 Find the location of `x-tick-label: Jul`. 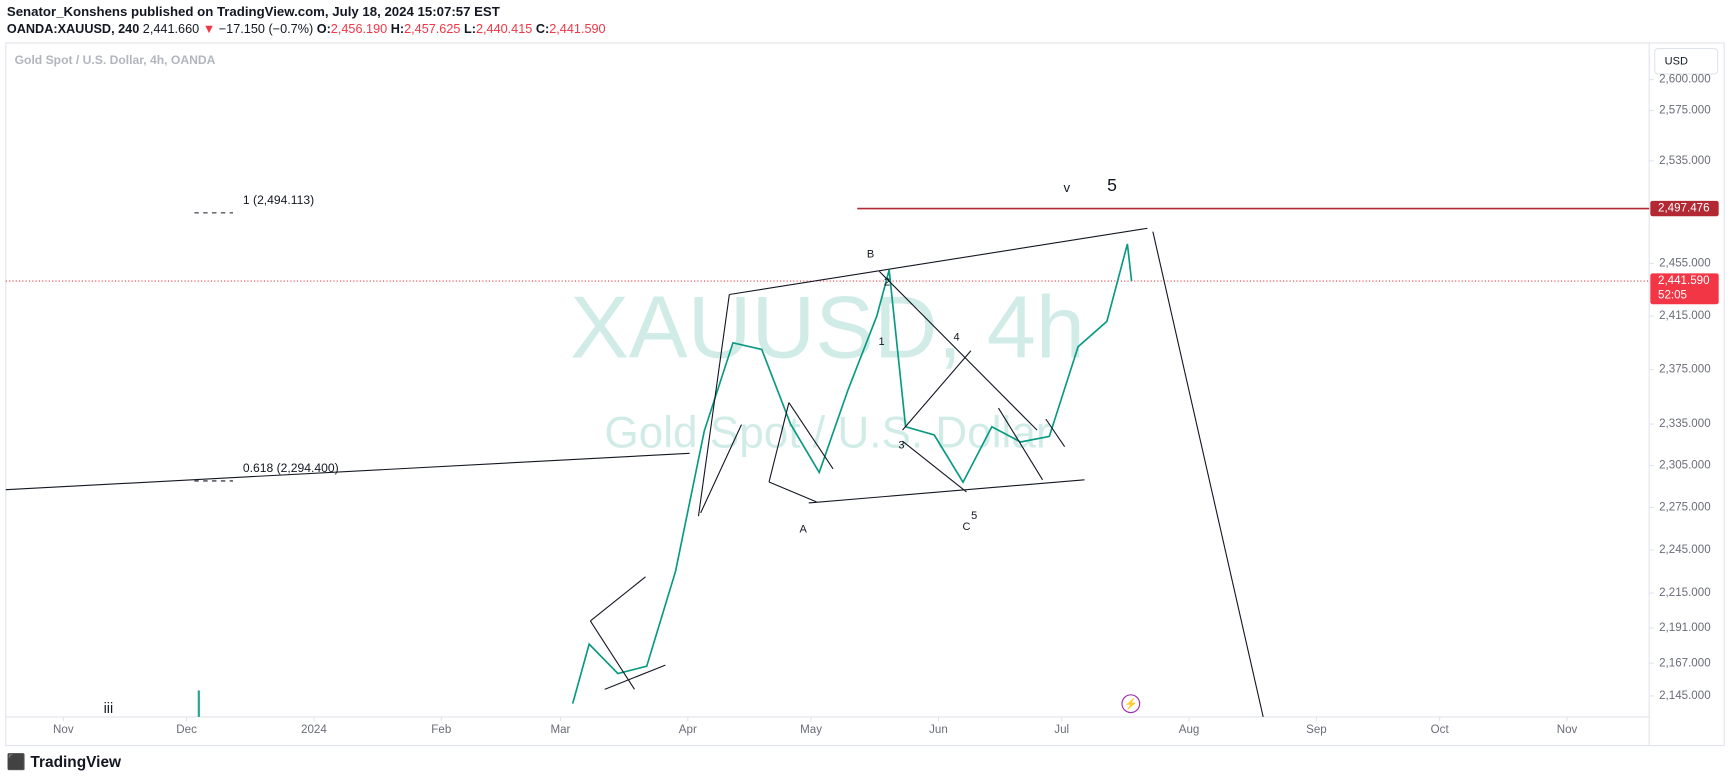

x-tick-label: Jul is located at coordinates (1061, 730).